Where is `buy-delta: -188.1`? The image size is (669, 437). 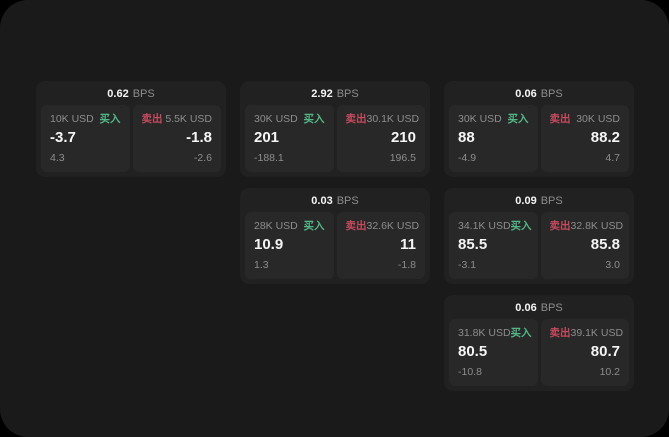 buy-delta: -188.1 is located at coordinates (269, 158).